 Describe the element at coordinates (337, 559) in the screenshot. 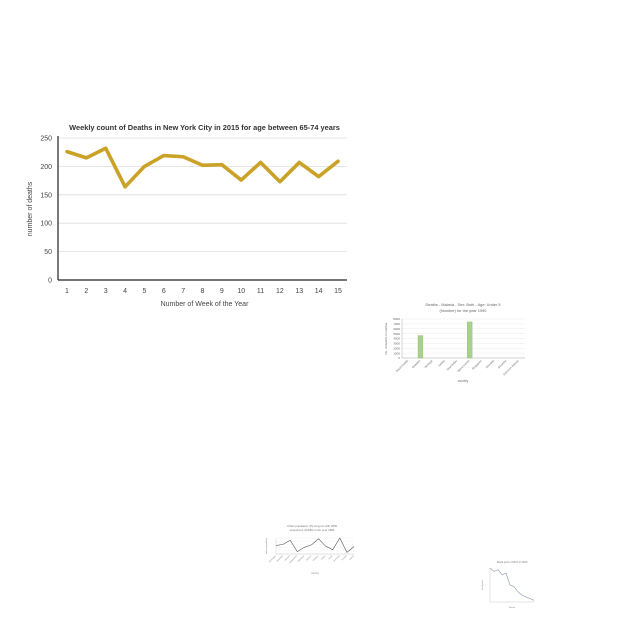

I see `x-tick-label: Bermuda` at that location.